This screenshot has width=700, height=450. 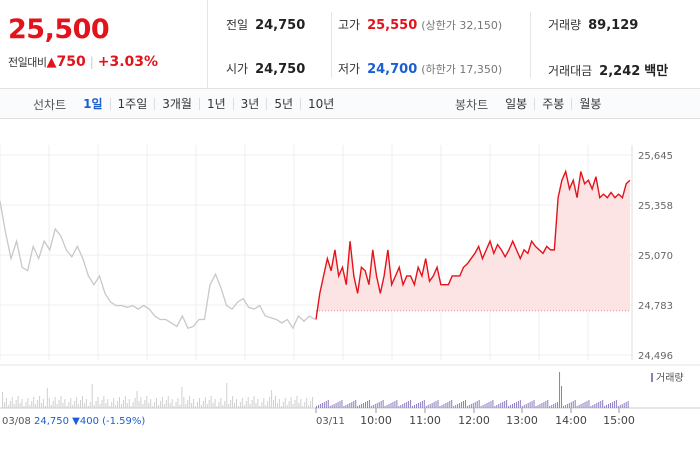 What do you see at coordinates (104, 44) in the screenshot?
I see `current-price-box: 25,500 전일대비▲750 | +3.03%` at bounding box center [104, 44].